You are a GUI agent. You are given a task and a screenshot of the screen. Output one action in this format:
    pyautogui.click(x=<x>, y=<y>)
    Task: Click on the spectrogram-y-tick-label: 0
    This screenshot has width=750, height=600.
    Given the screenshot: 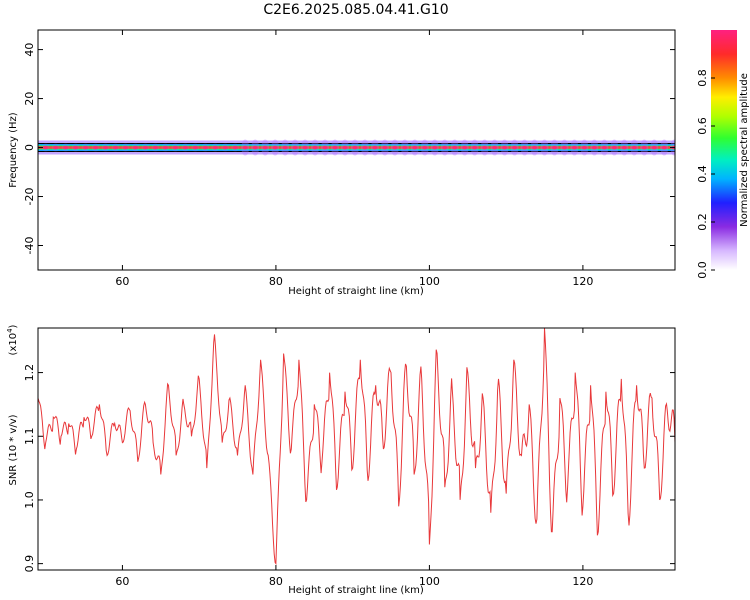 What is the action you would take?
    pyautogui.click(x=29, y=147)
    